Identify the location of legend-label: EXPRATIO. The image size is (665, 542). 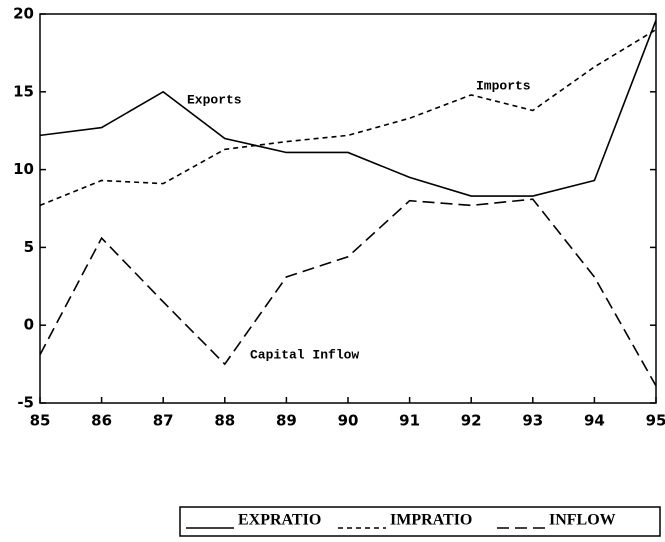
(279, 520).